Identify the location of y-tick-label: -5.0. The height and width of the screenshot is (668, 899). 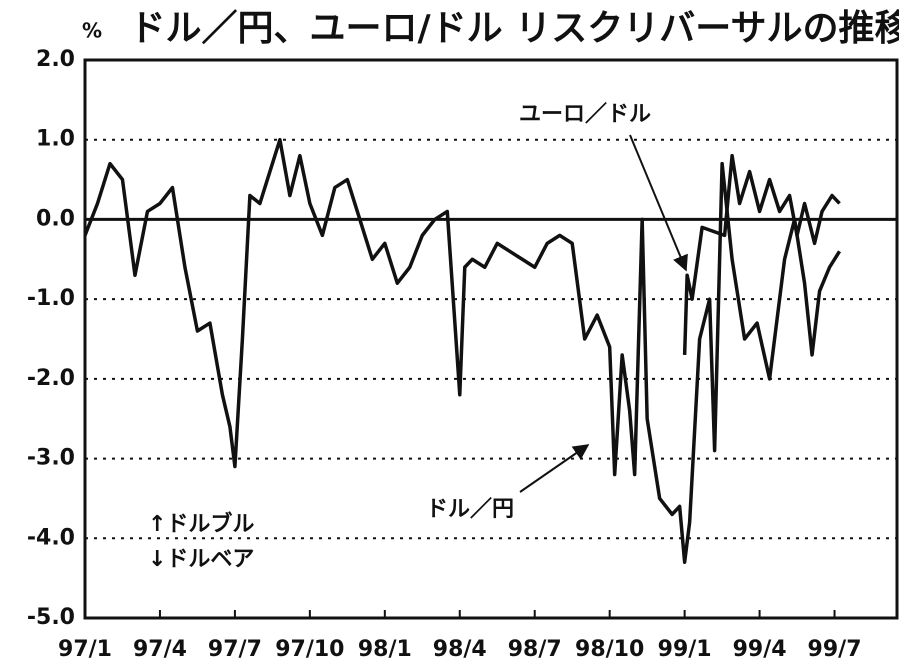
(51, 617).